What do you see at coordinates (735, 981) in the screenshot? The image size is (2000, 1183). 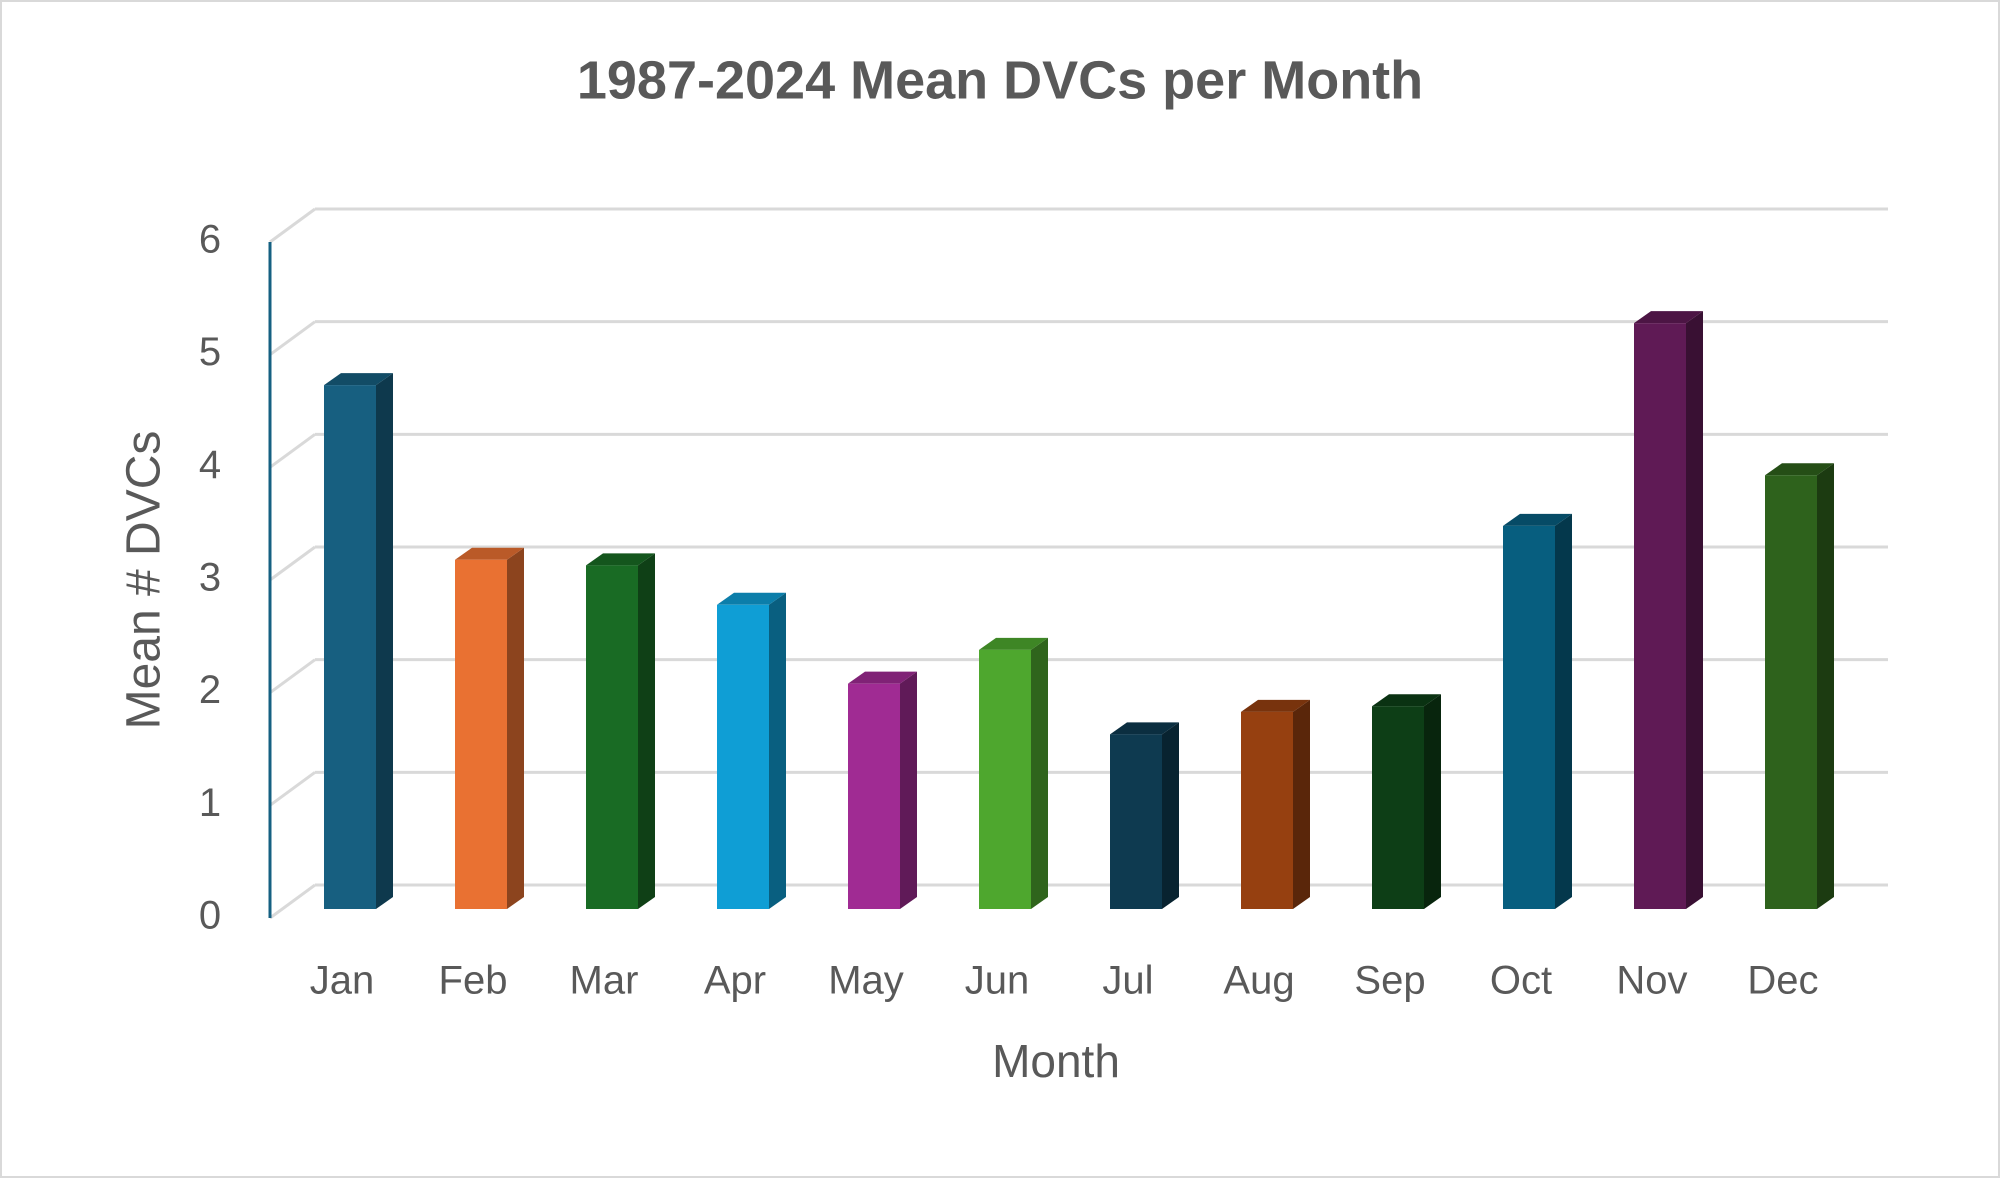 I see `x-tick-label: Apr` at bounding box center [735, 981].